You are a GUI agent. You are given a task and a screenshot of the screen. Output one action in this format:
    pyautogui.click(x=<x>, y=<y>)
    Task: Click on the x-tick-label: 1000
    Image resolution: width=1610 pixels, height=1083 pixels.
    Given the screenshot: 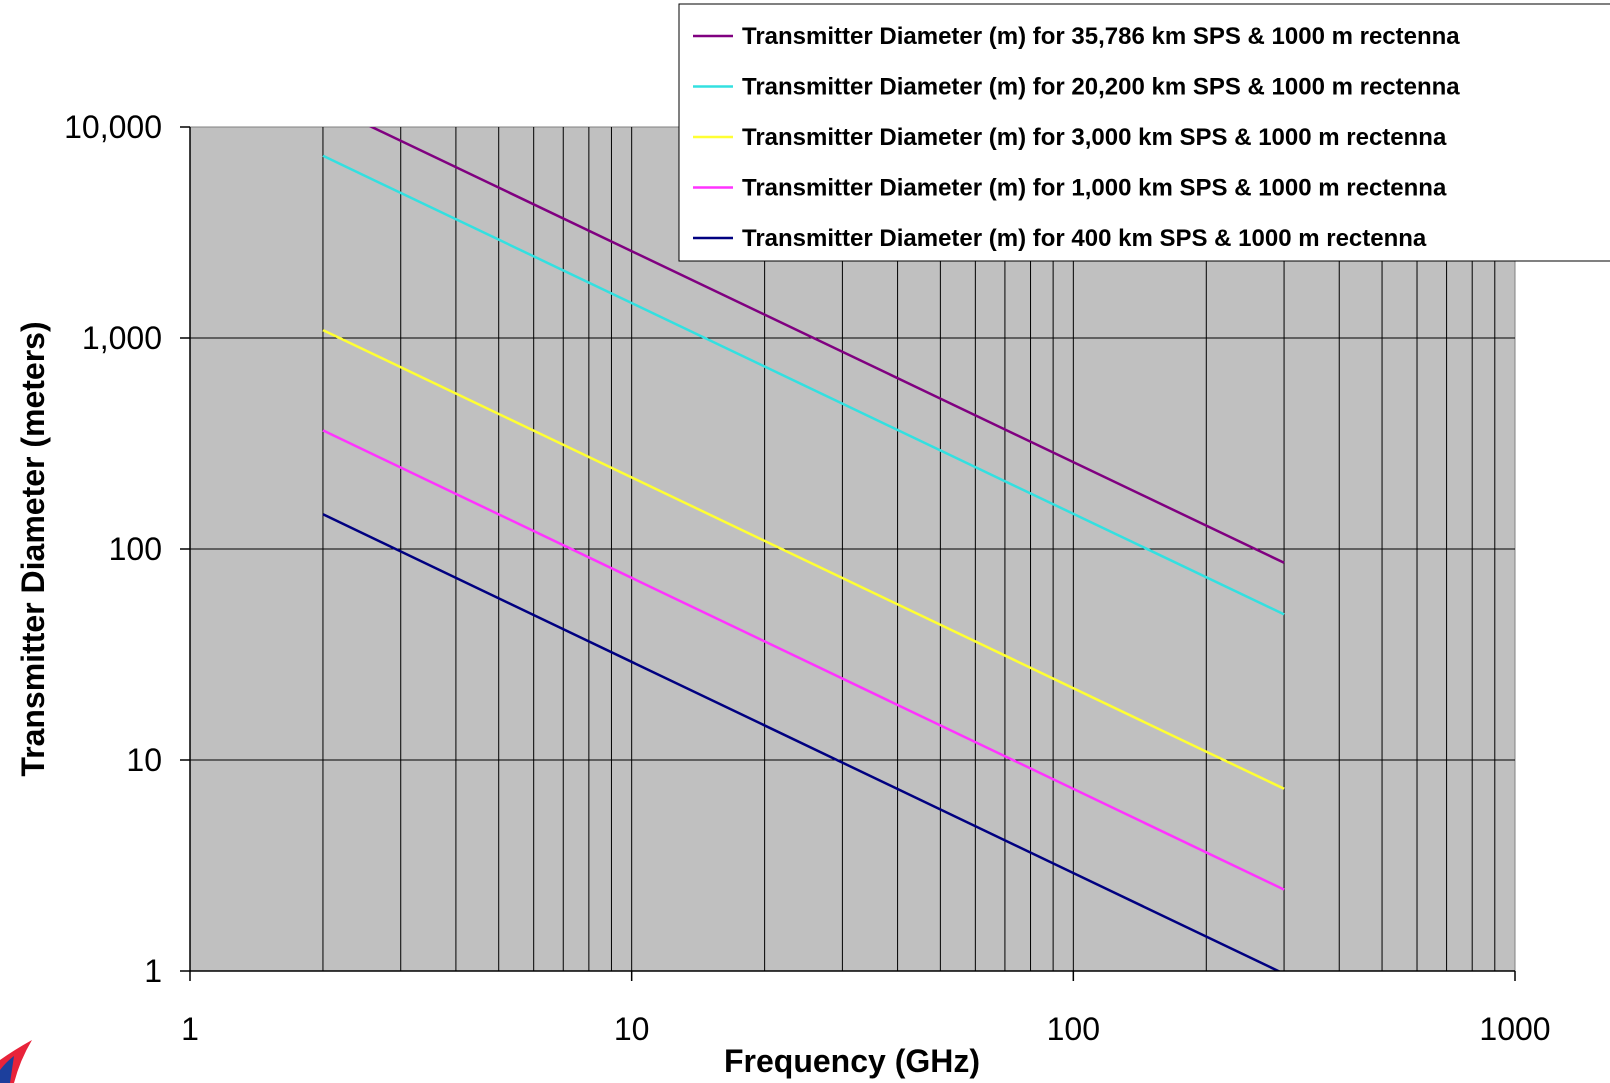 What is the action you would take?
    pyautogui.click(x=1514, y=1029)
    